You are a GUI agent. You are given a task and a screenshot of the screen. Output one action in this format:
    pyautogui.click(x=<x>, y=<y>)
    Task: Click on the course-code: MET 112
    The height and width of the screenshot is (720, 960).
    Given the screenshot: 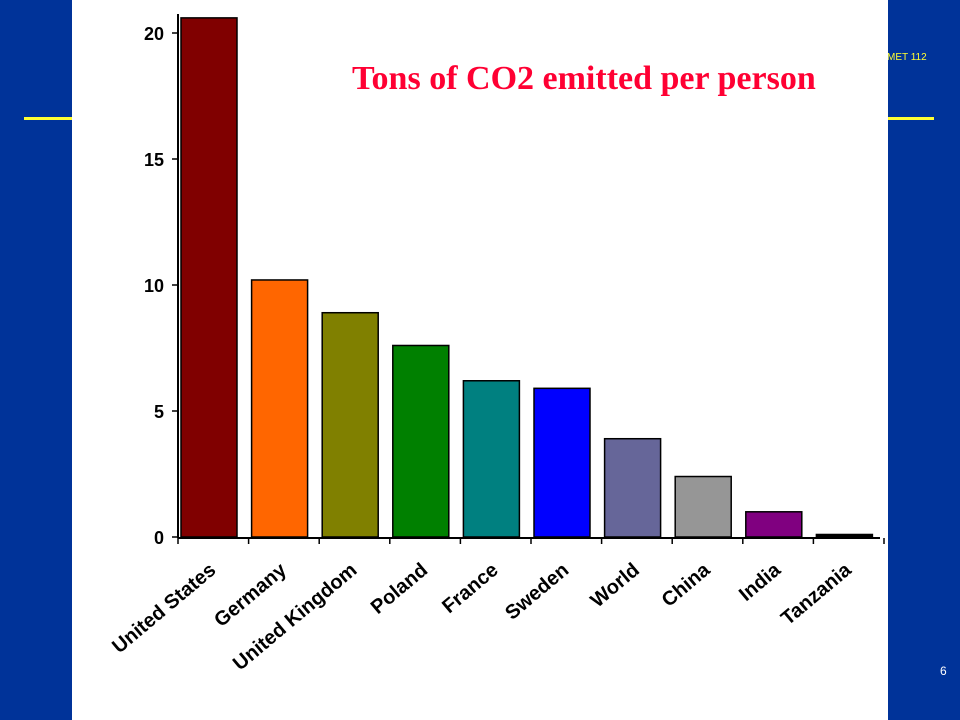 What is the action you would take?
    pyautogui.click(x=907, y=57)
    